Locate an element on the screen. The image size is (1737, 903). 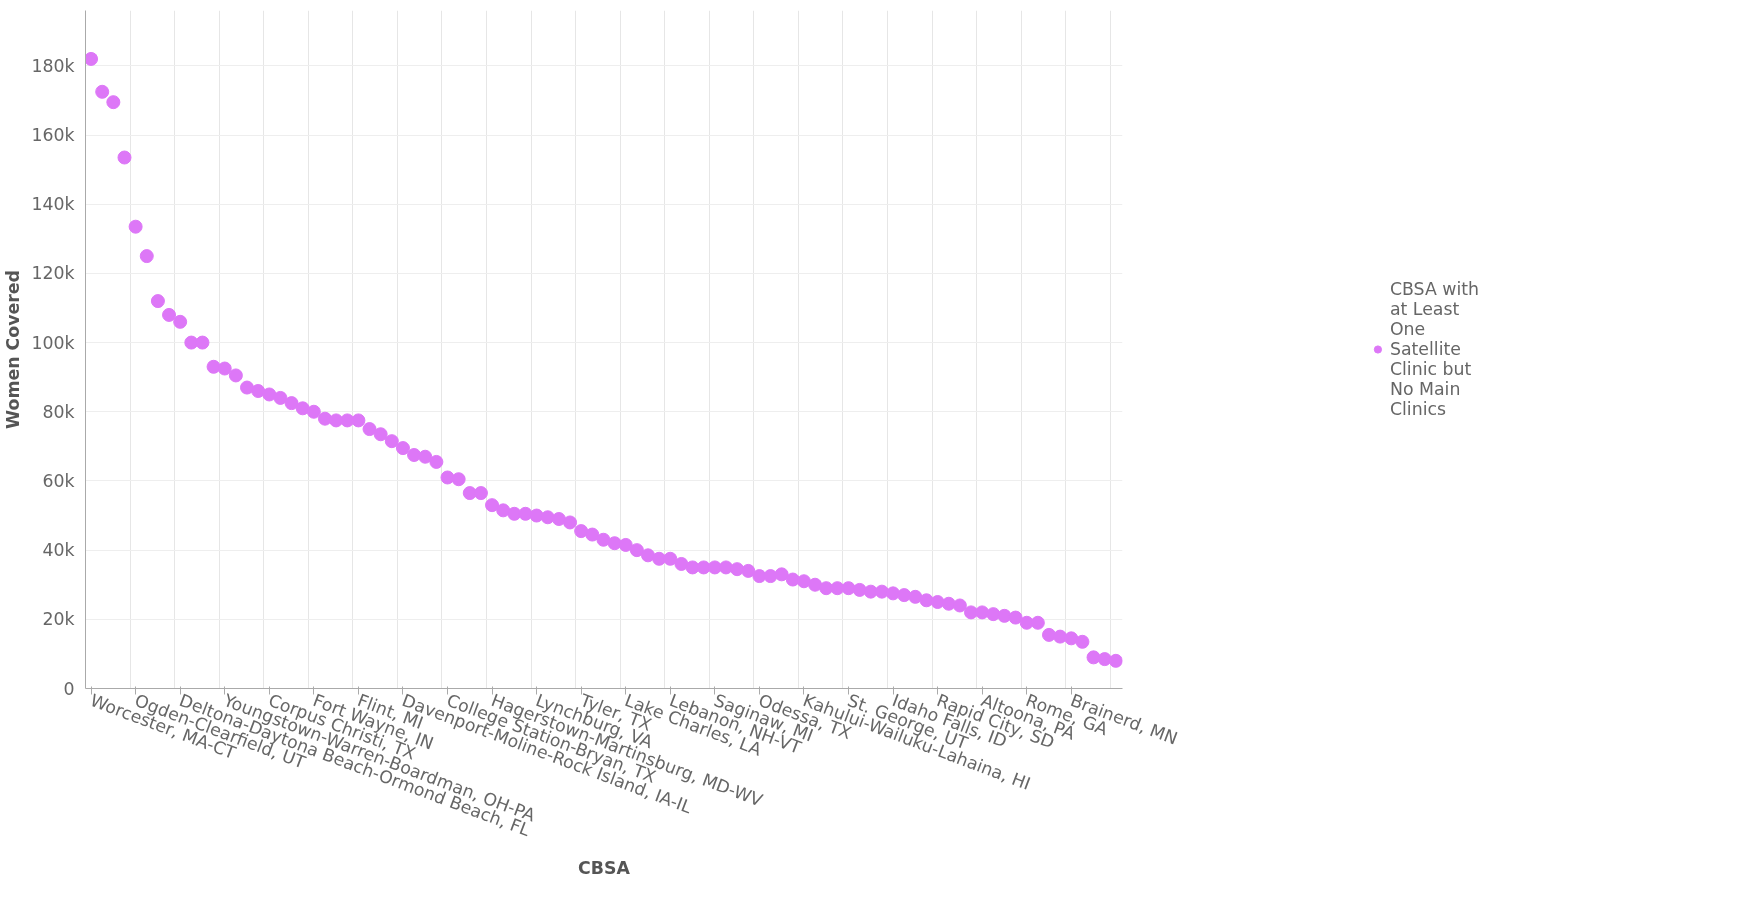
y-tick-label: 100k is located at coordinates (53, 342).